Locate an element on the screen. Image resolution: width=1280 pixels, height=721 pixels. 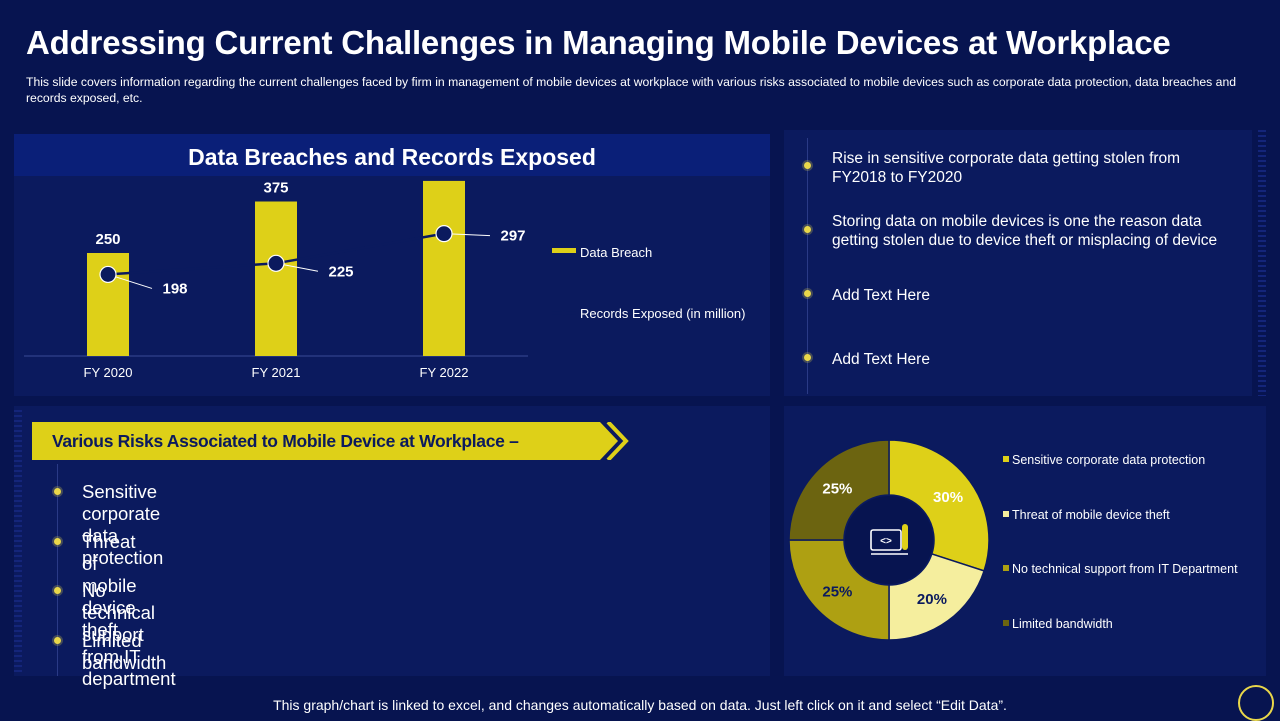
legend-label: No technical support from IT Department is located at coordinates (1125, 569).